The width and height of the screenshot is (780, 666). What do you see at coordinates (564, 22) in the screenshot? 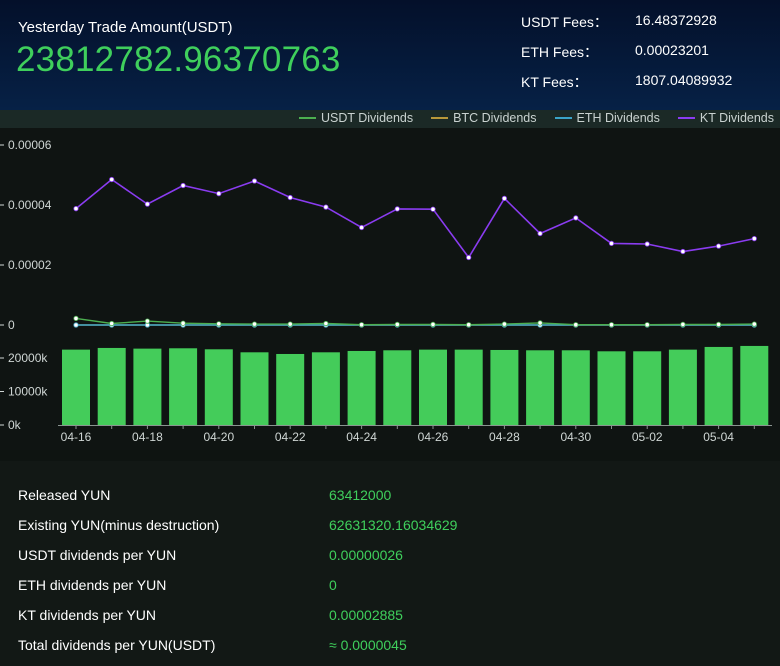
I see `fee-name: USDT Fees：` at bounding box center [564, 22].